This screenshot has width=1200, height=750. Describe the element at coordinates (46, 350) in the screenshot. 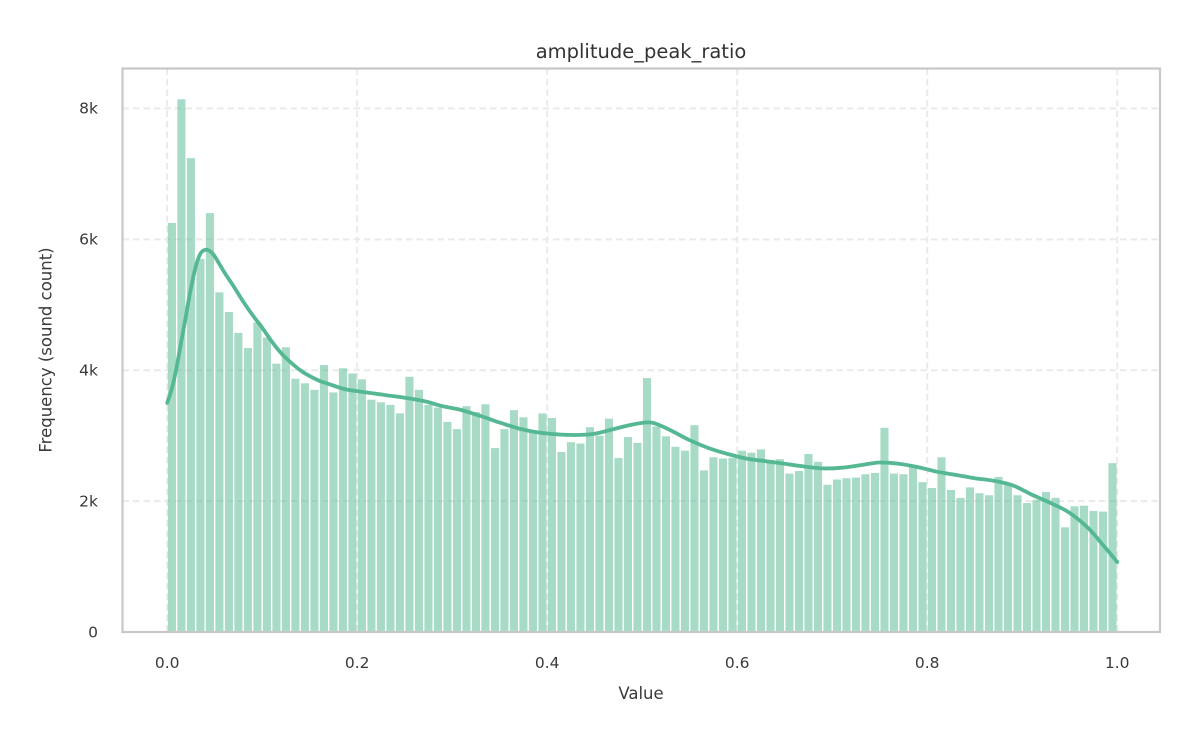

I see `y-axis-label: Frequency (sound count)` at that location.